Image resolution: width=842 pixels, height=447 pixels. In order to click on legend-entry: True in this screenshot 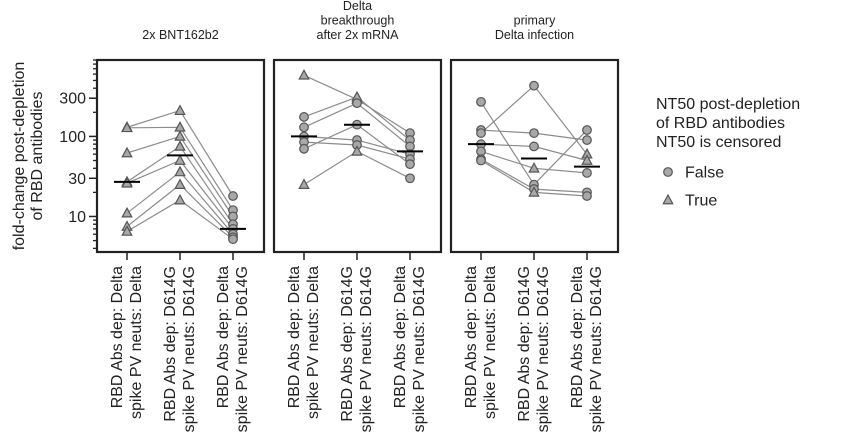, I will do `click(689, 201)`.